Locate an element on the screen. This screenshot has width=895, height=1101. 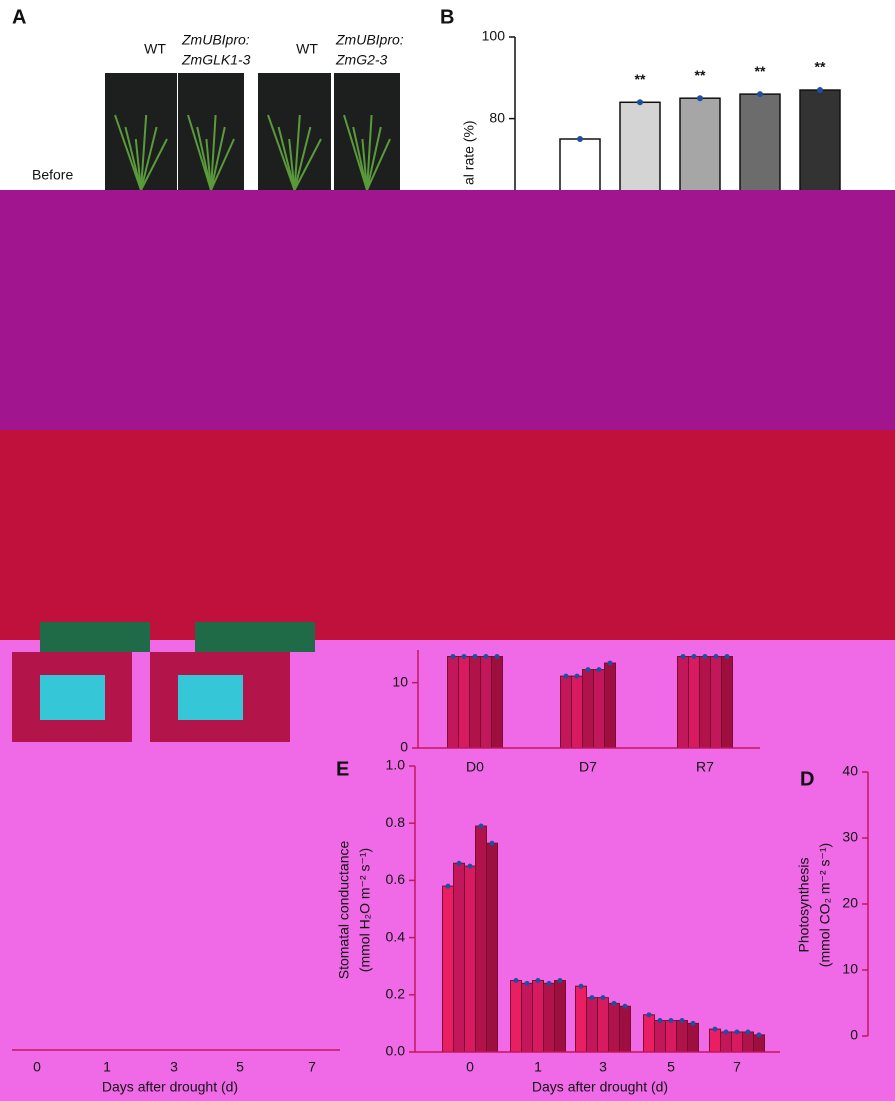
x-tick-label: 5 is located at coordinates (671, 1067).